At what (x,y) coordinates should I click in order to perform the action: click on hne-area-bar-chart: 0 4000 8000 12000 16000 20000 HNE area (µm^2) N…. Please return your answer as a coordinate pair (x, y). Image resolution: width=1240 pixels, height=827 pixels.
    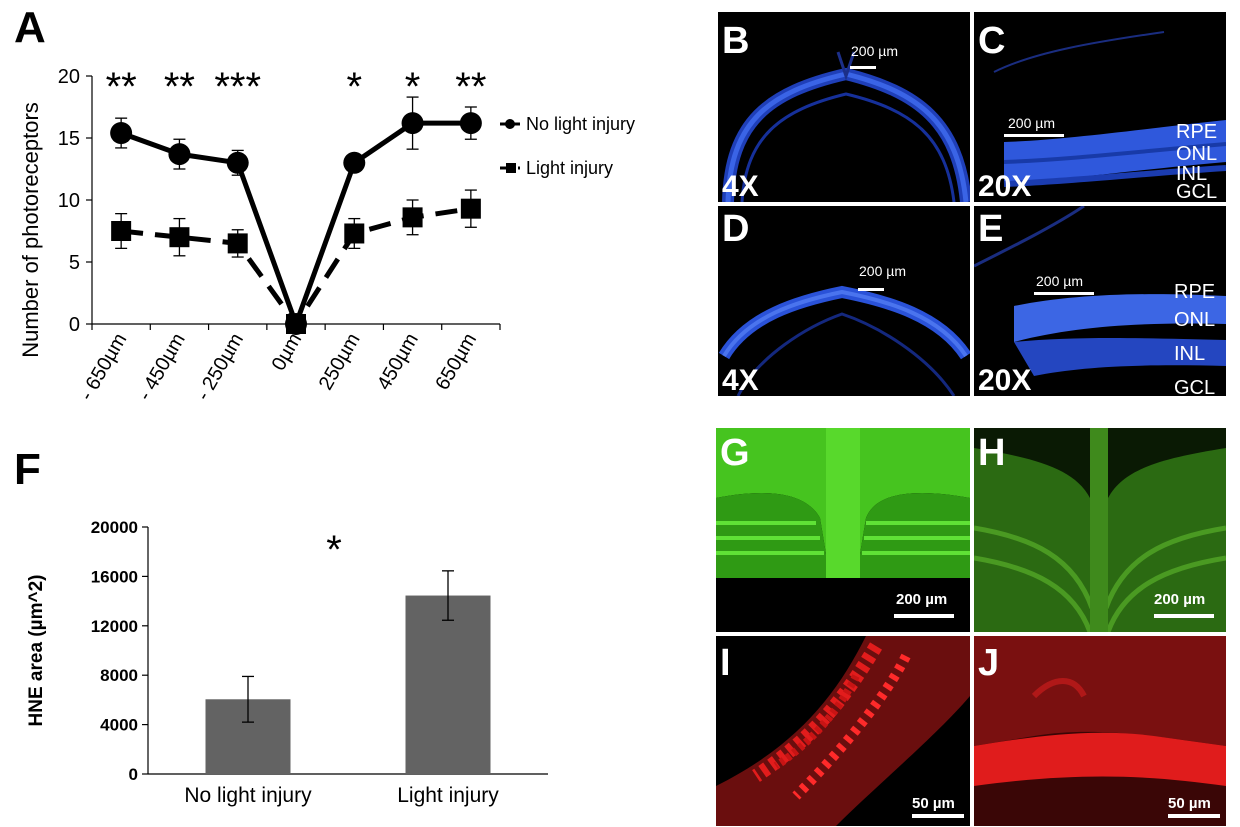
    Looking at the image, I should click on (287, 662).